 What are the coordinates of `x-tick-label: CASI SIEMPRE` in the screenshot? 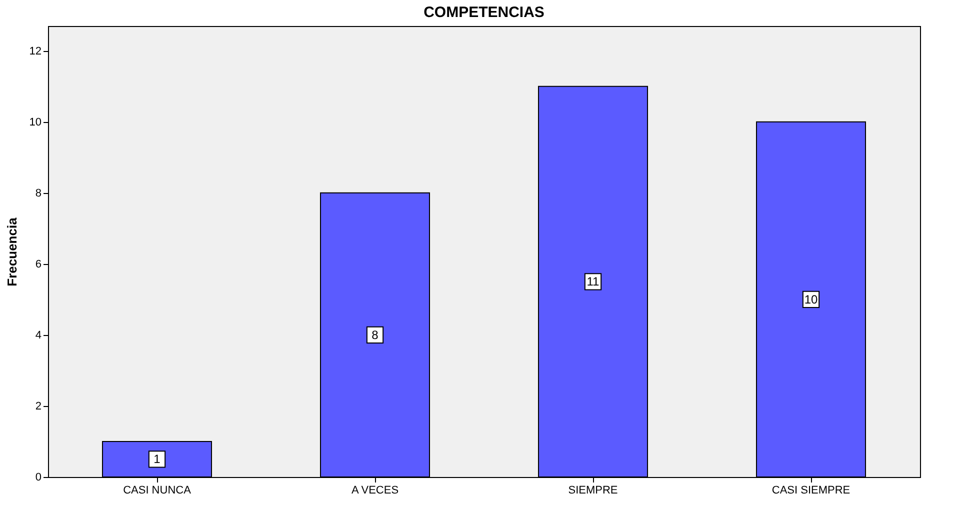 It's located at (811, 490).